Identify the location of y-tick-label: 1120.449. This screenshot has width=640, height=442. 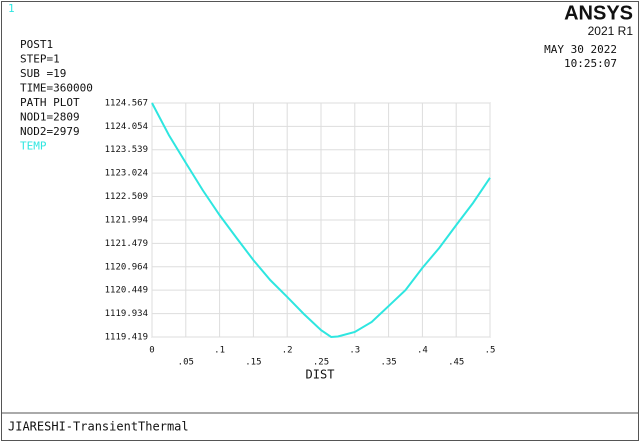
(126, 291).